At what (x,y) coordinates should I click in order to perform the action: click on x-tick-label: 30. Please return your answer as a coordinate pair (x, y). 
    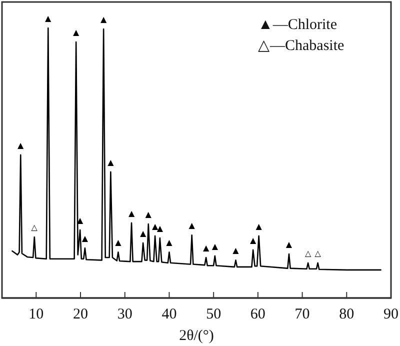
    Looking at the image, I should click on (124, 314).